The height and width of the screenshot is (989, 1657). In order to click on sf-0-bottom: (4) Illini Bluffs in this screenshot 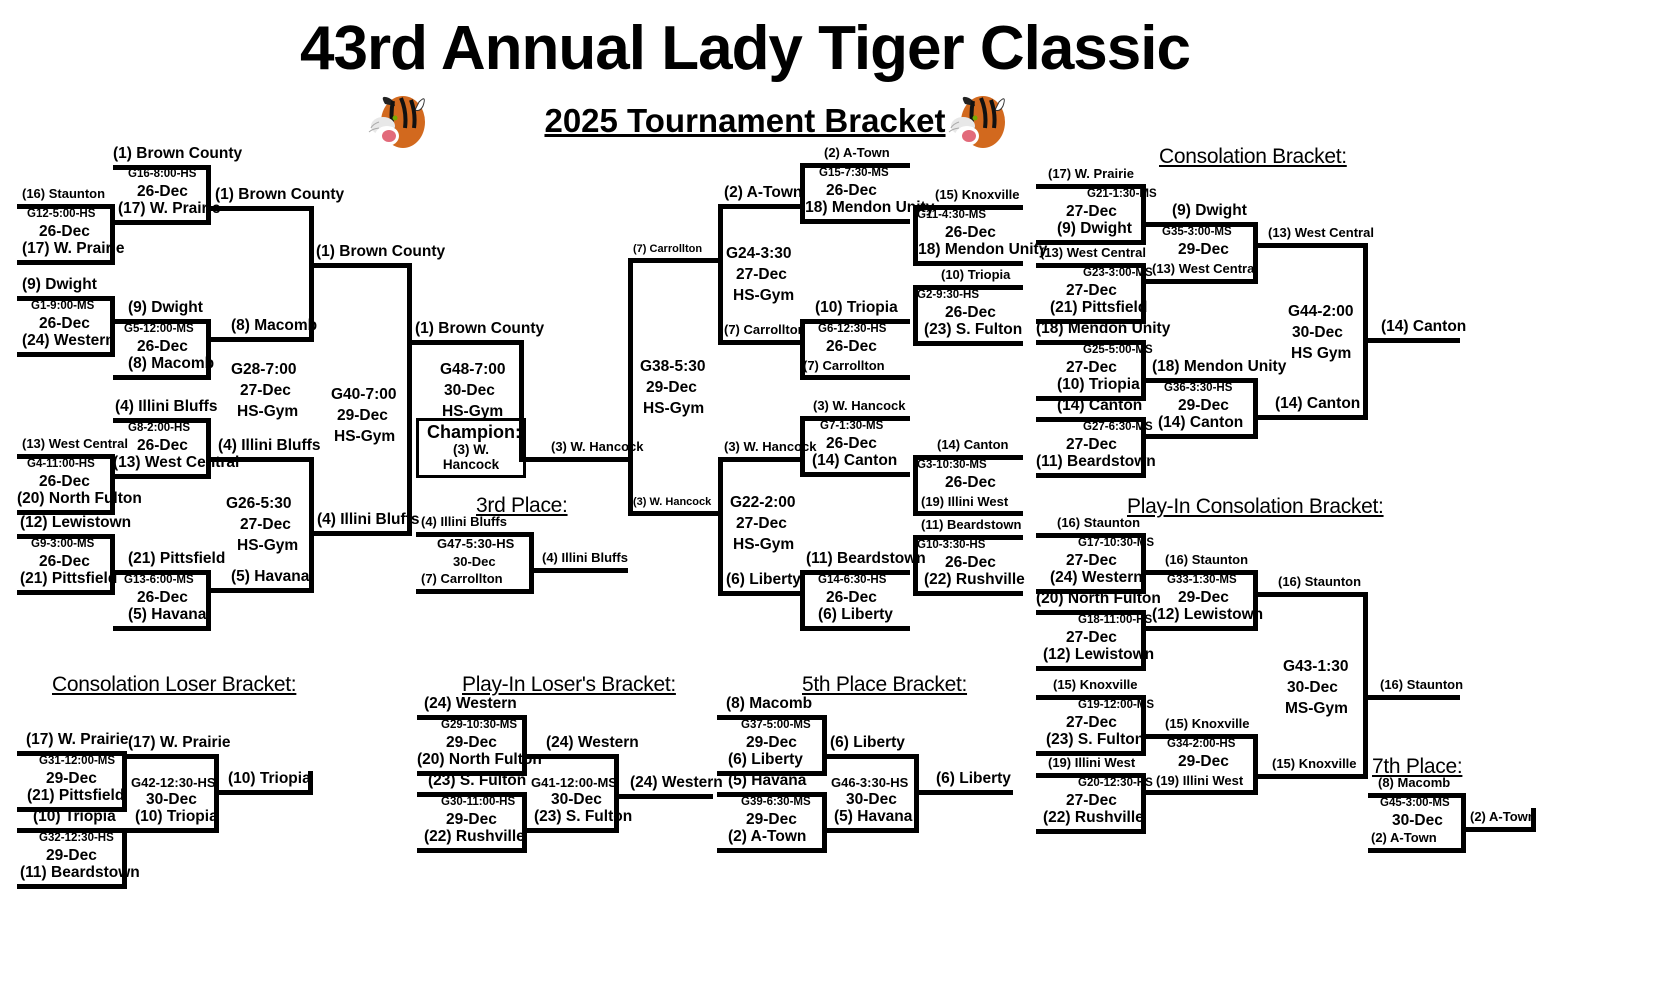, I will do `click(368, 519)`.